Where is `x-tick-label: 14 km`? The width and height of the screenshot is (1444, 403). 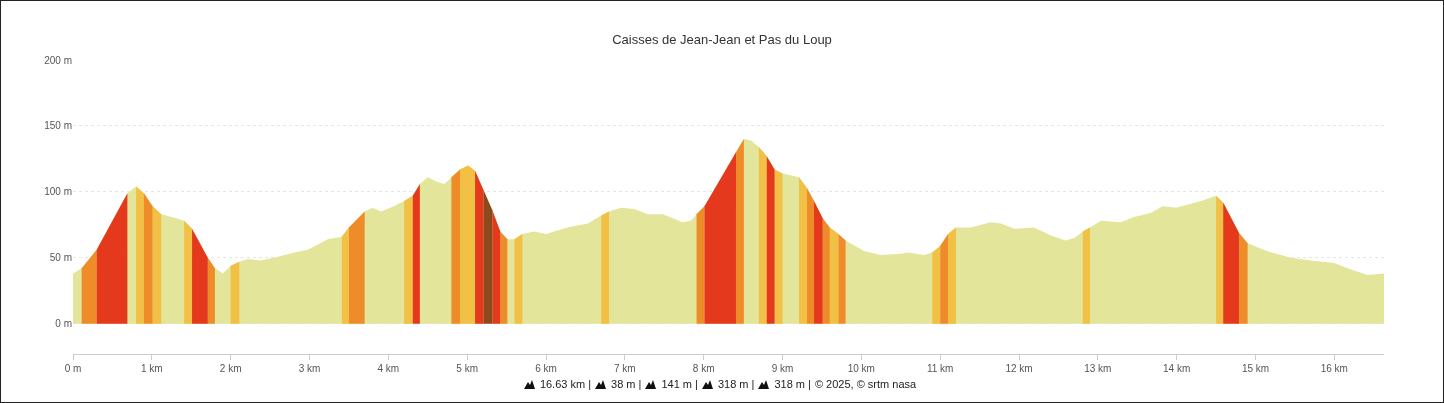
x-tick-label: 14 km is located at coordinates (1177, 368).